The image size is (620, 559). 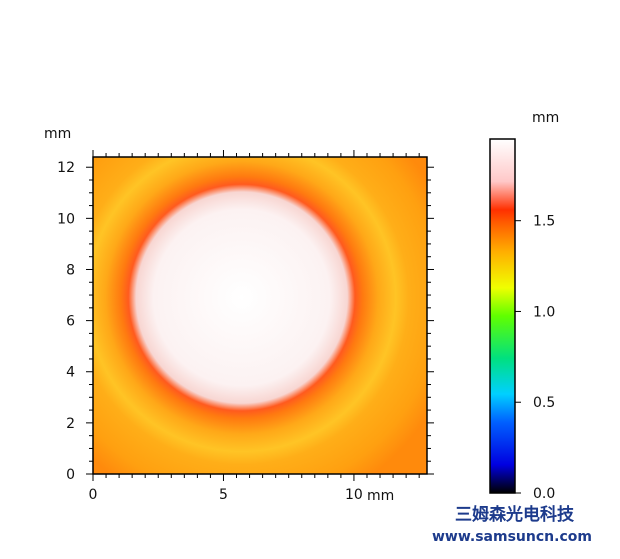 I want to click on x-axis-unit: mm, so click(x=380, y=496).